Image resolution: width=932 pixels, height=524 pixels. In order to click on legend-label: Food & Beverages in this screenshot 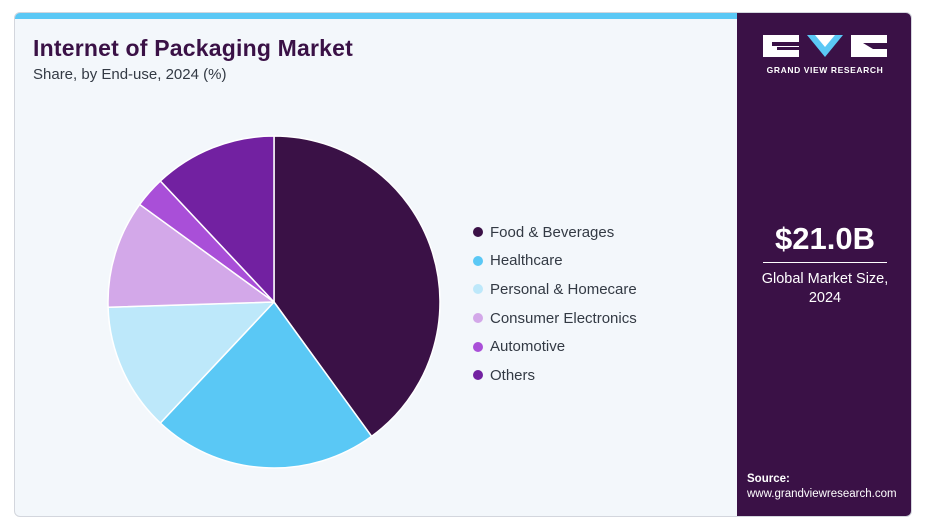, I will do `click(552, 232)`.